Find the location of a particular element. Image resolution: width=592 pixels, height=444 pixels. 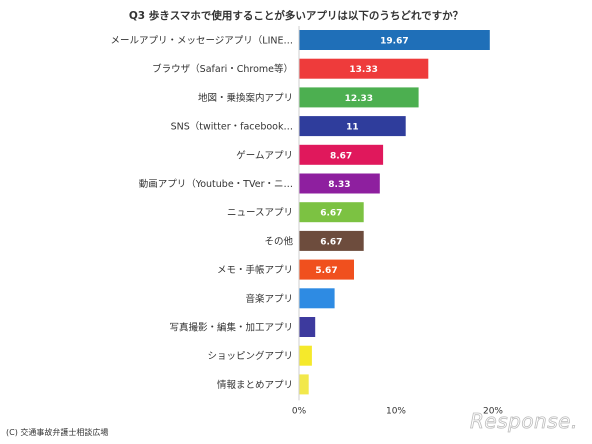

category-label: 音楽アプリ is located at coordinates (269, 299).